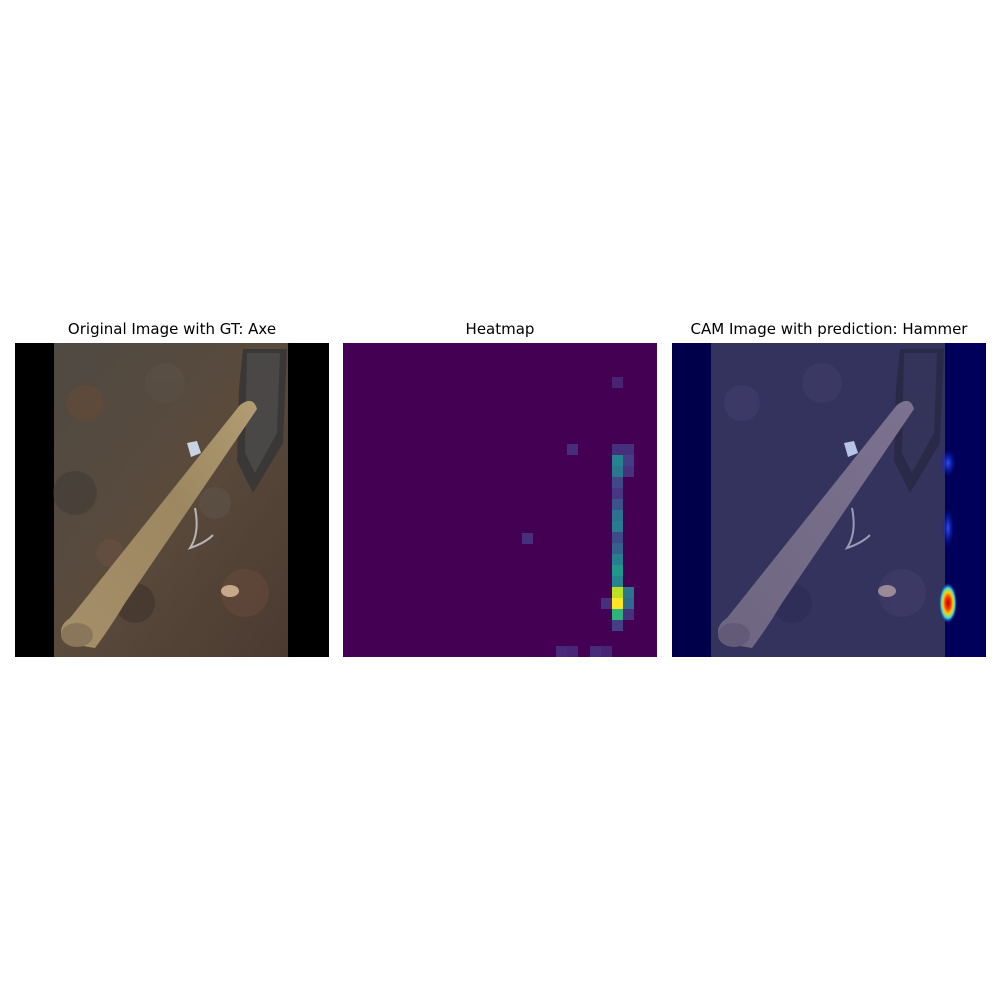 This screenshot has height=1000, width=1000. What do you see at coordinates (172, 500) in the screenshot?
I see `original-image` at bounding box center [172, 500].